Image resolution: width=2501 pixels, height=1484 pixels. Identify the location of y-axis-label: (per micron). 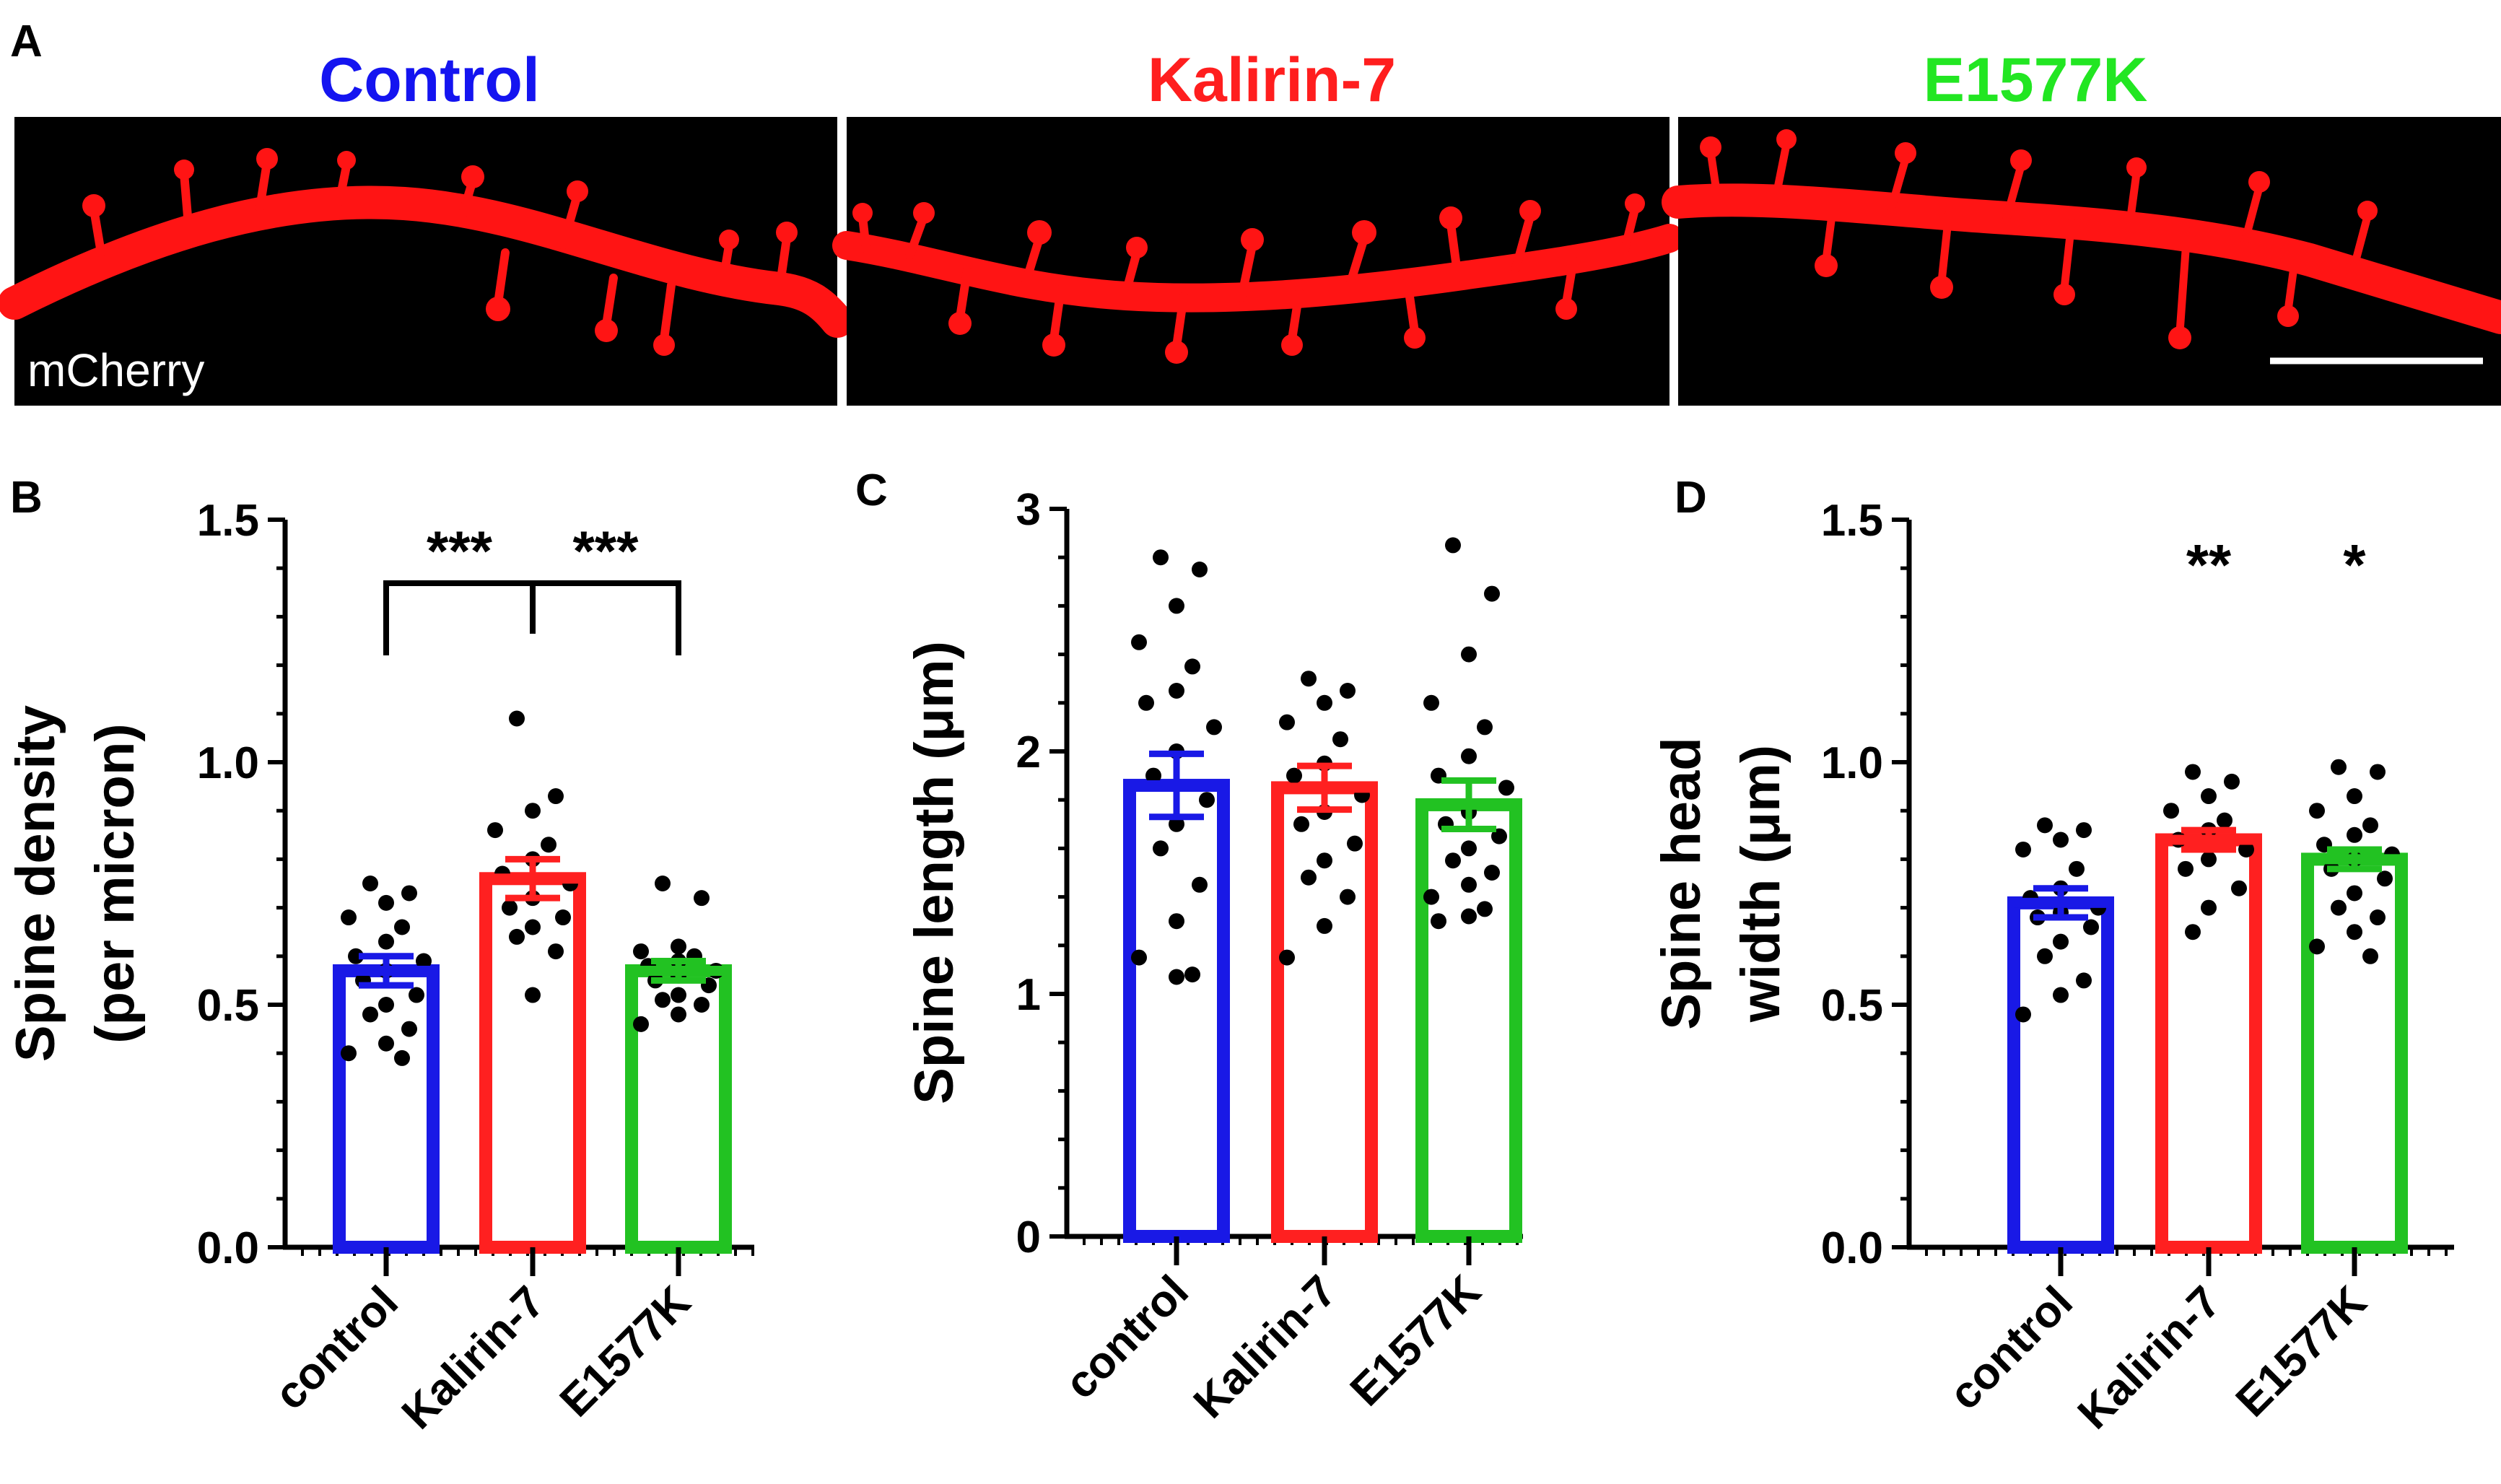
(115, 883).